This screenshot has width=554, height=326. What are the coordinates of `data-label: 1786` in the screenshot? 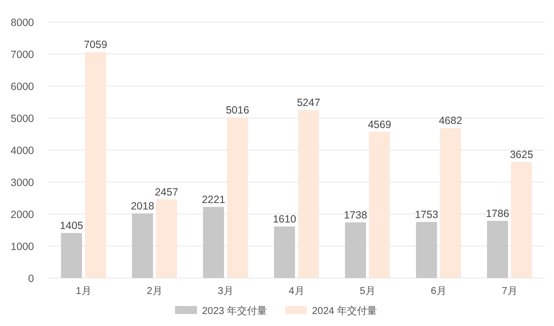 It's located at (498, 214).